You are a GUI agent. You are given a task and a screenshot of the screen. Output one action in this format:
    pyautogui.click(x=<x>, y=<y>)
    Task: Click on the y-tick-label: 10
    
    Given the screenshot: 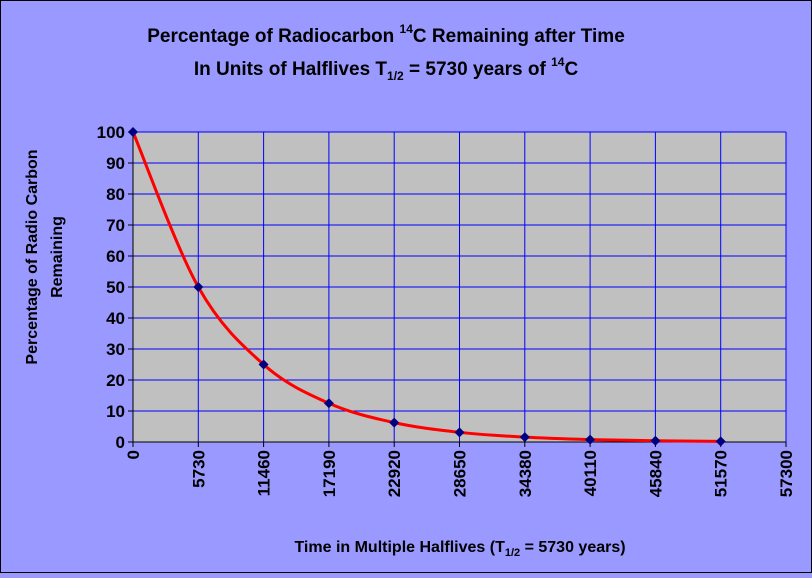 What is the action you would take?
    pyautogui.click(x=115, y=411)
    